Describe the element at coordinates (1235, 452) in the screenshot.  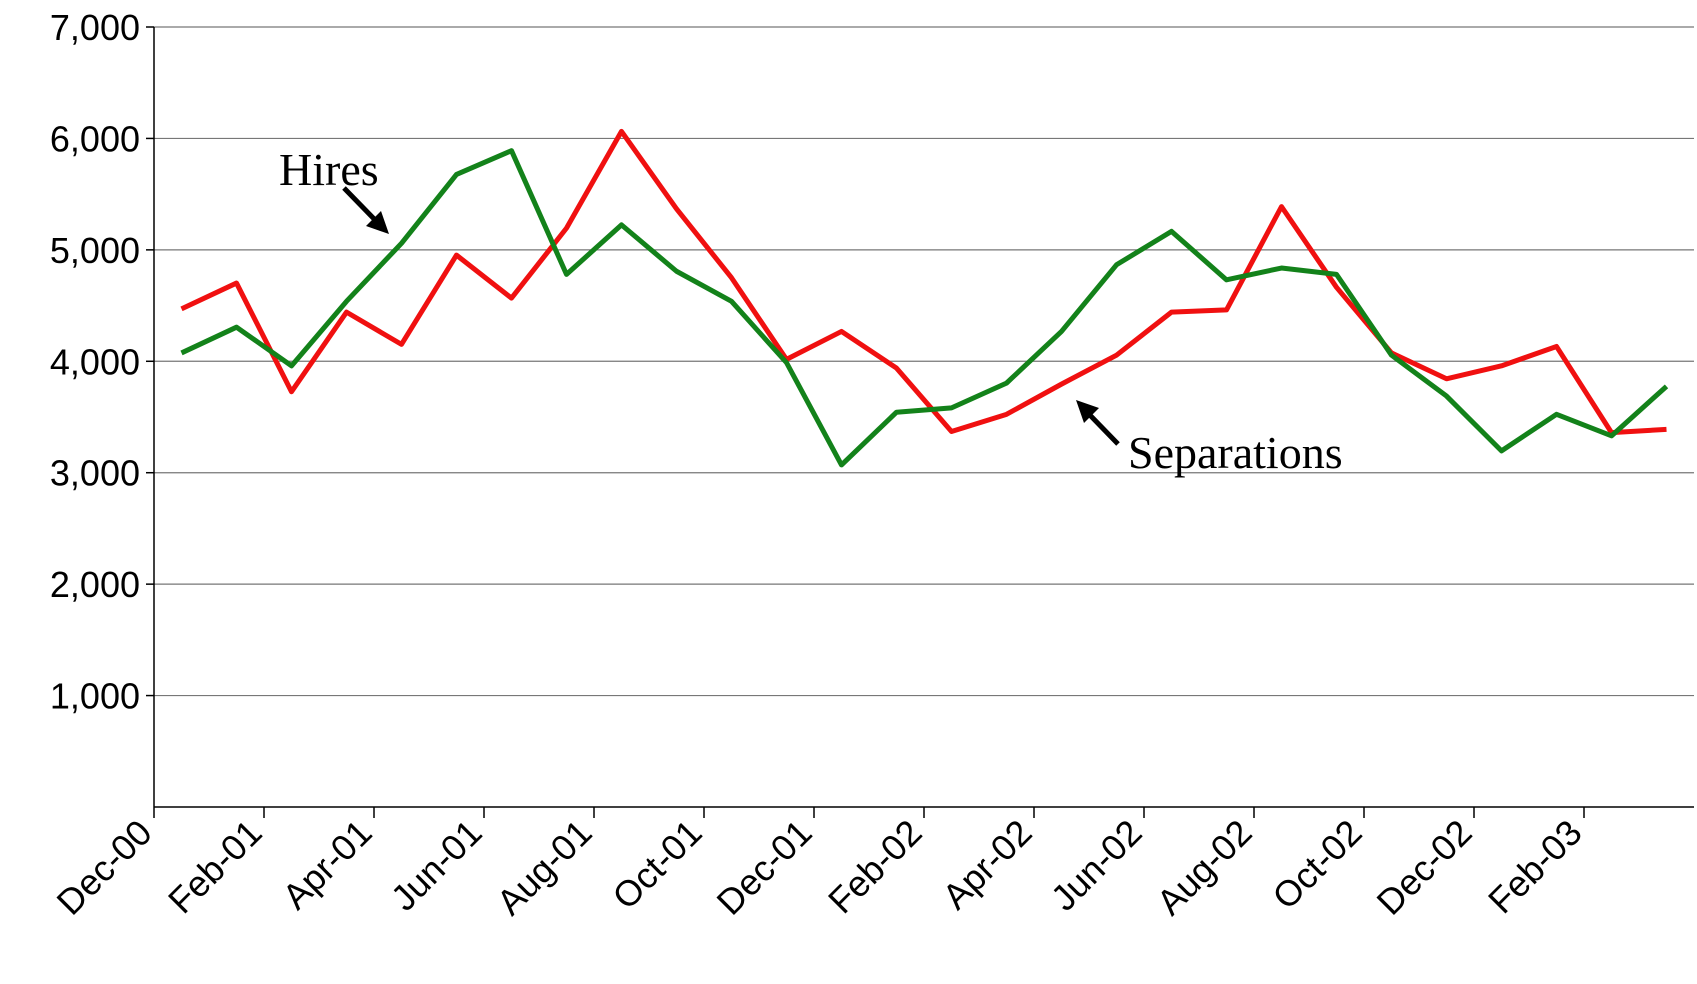
I see `separations-label: Separations` at that location.